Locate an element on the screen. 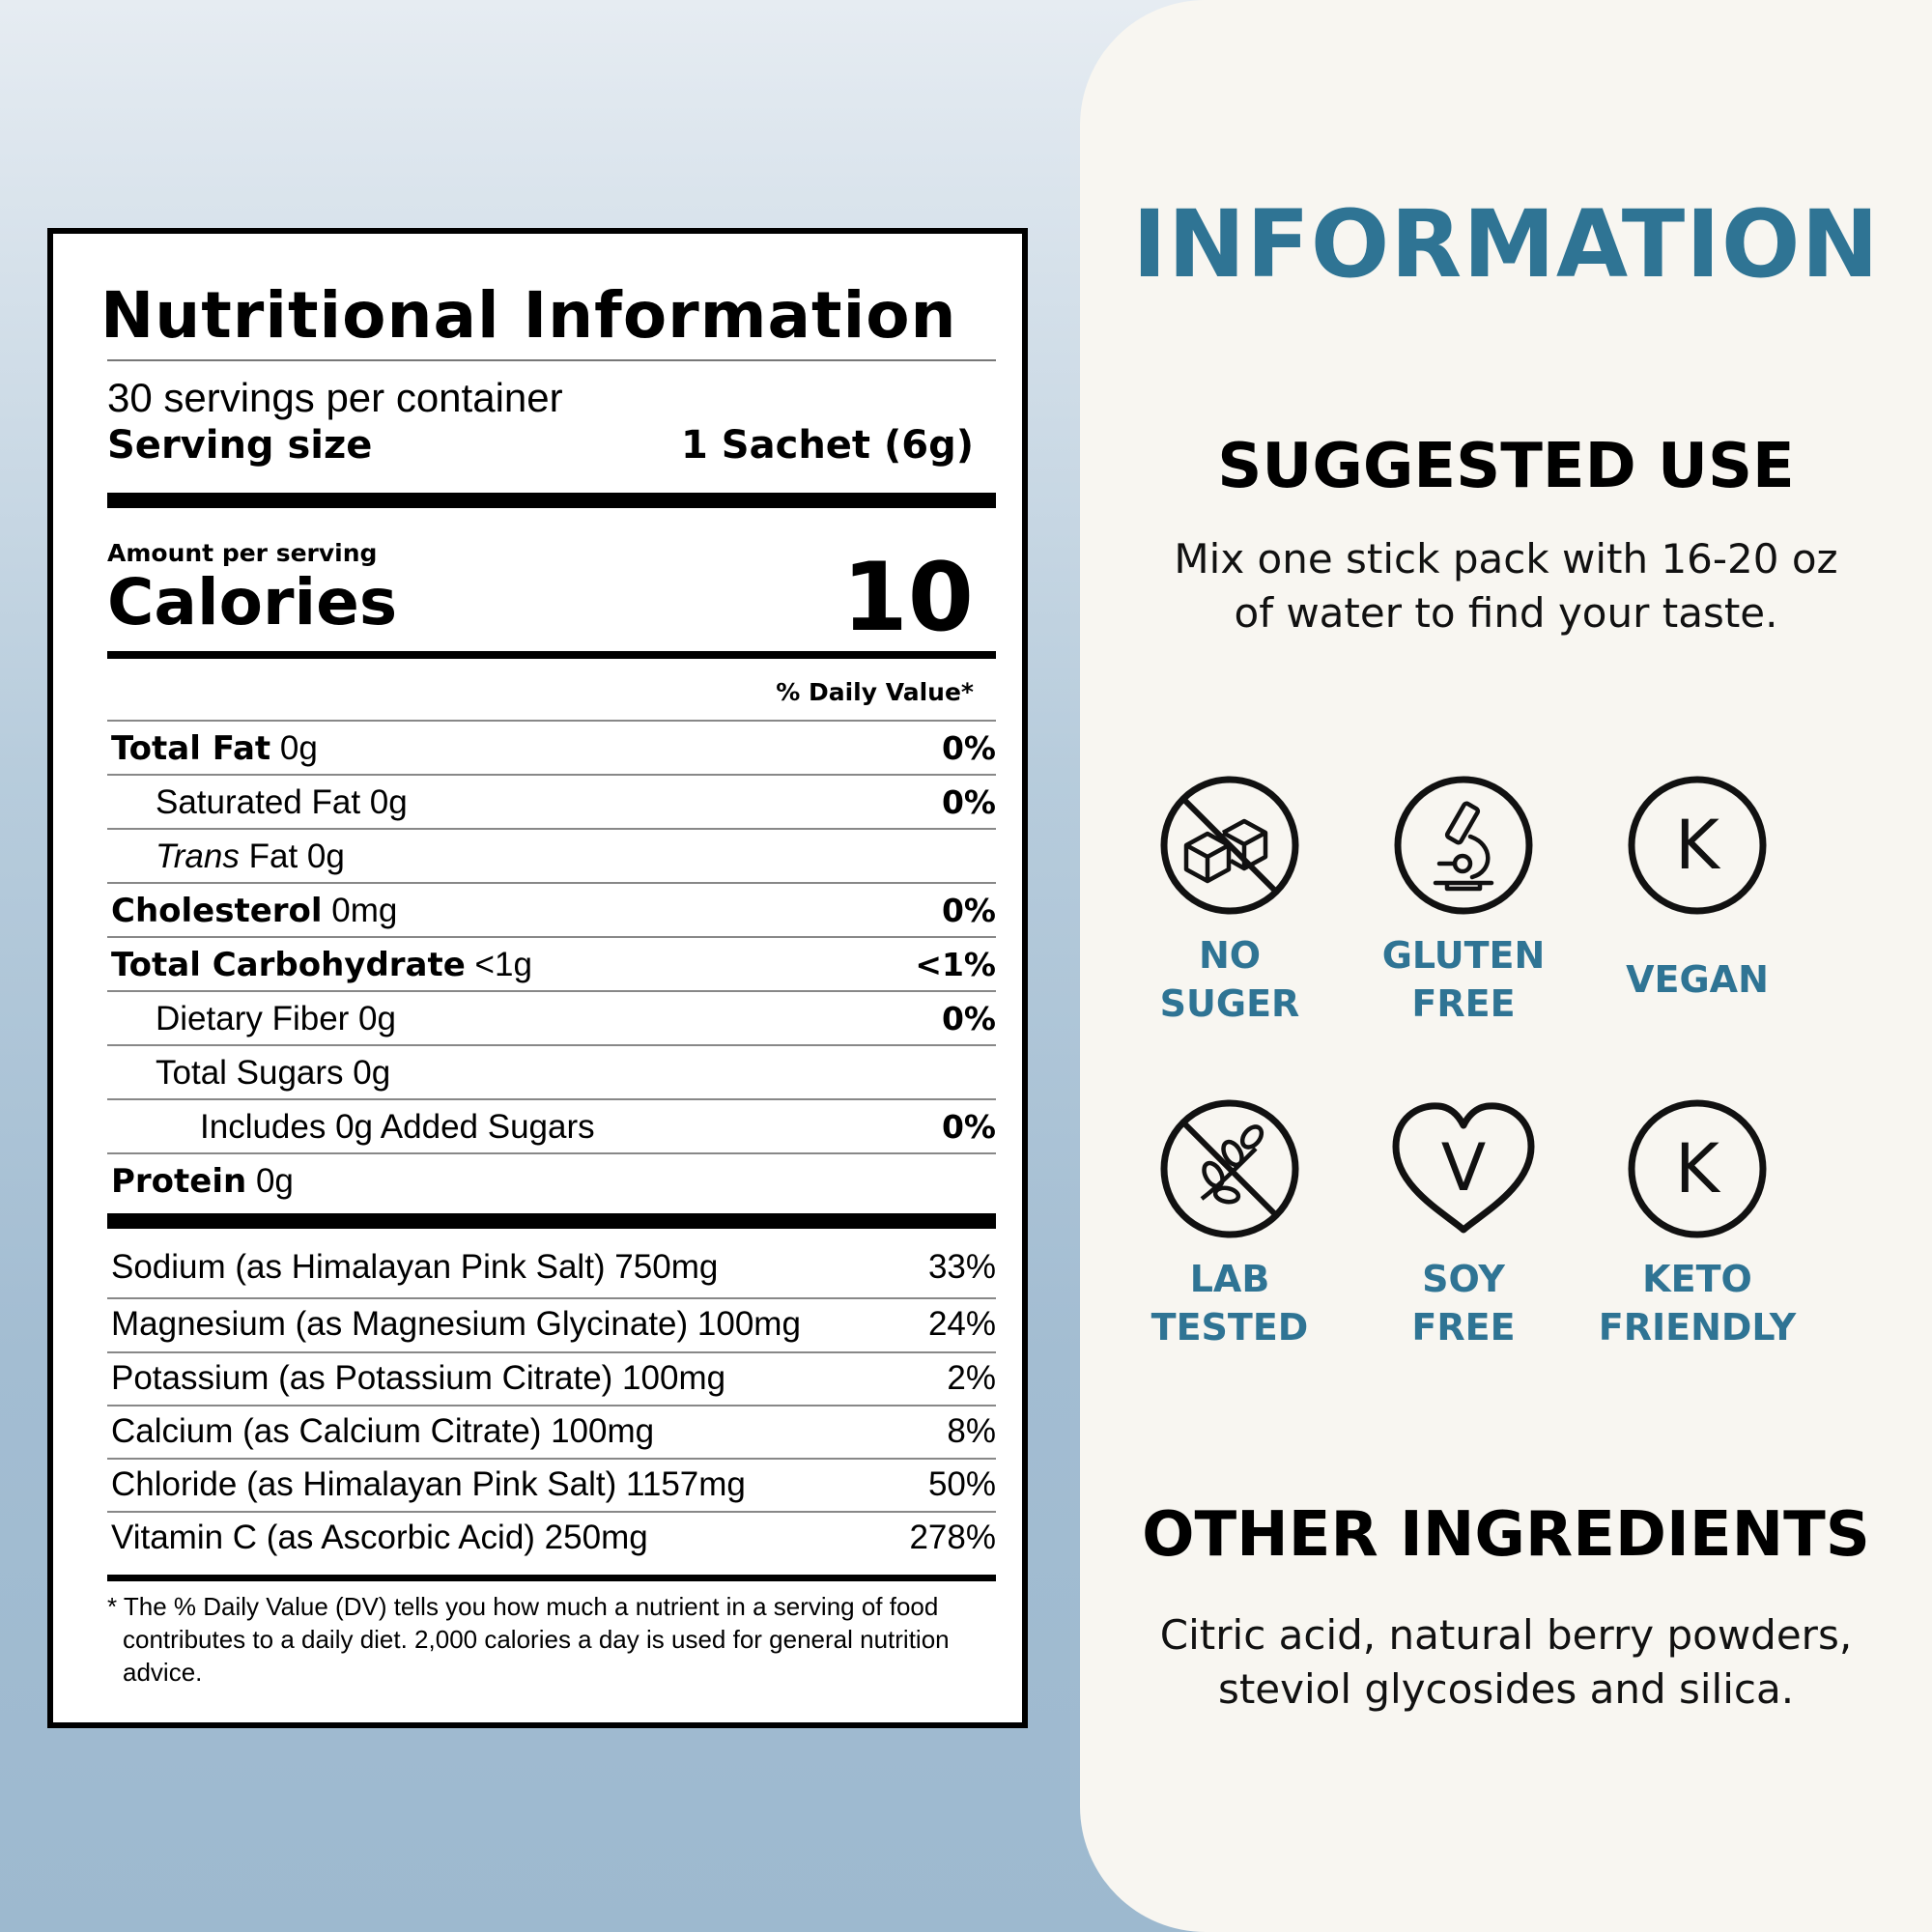 The width and height of the screenshot is (1932, 1932). nutrient-row-dietary-fiber: Dietary Fiber 0g 0% is located at coordinates (551, 1017).